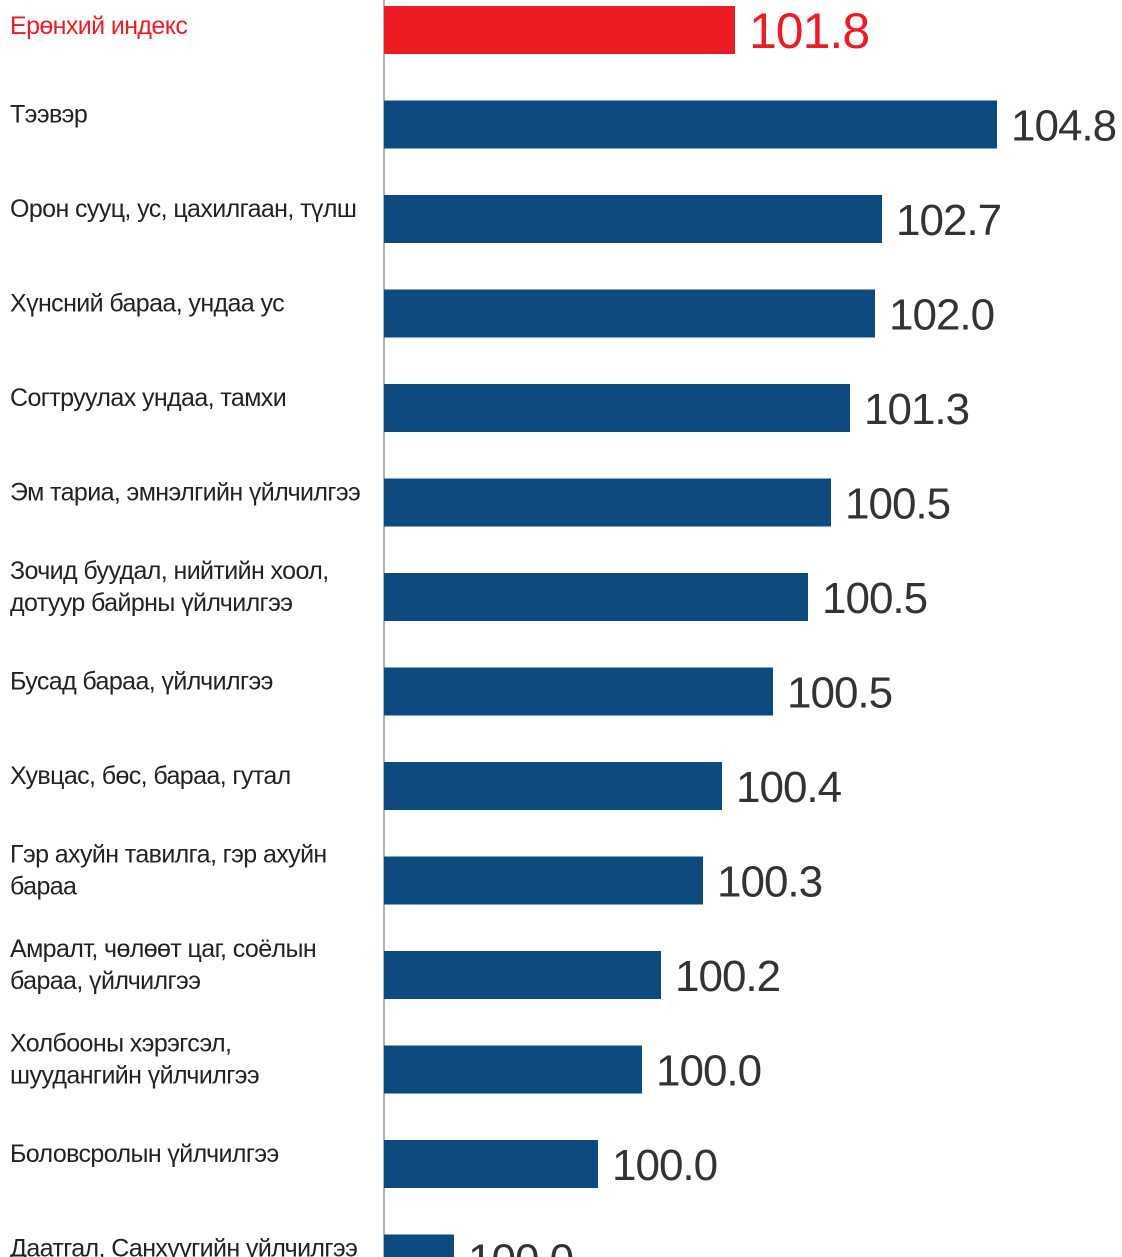 The height and width of the screenshot is (1257, 1122). I want to click on bar-row: 100.4 Хувцас, бөс, бараа, гутал, so click(426, 787).